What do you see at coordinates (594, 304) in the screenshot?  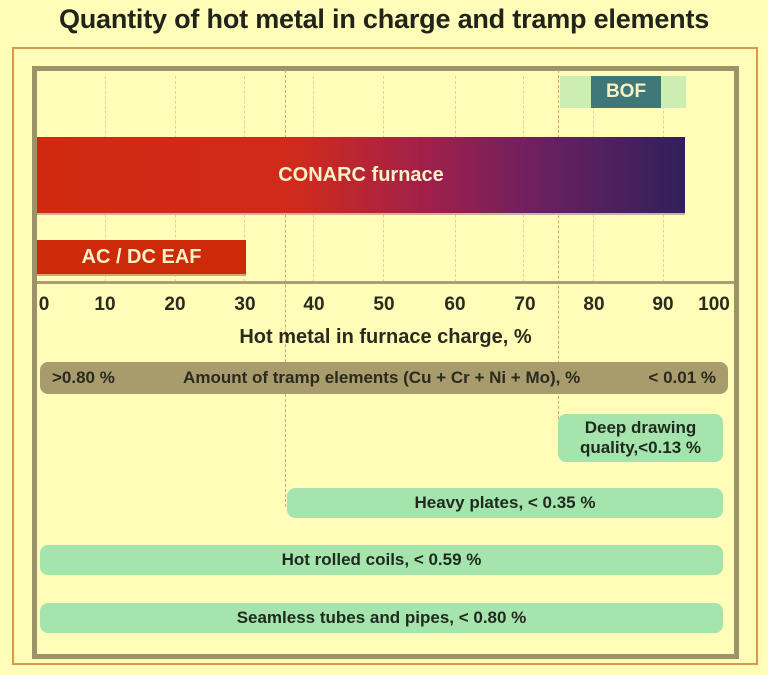 I see `tick-label: 80` at bounding box center [594, 304].